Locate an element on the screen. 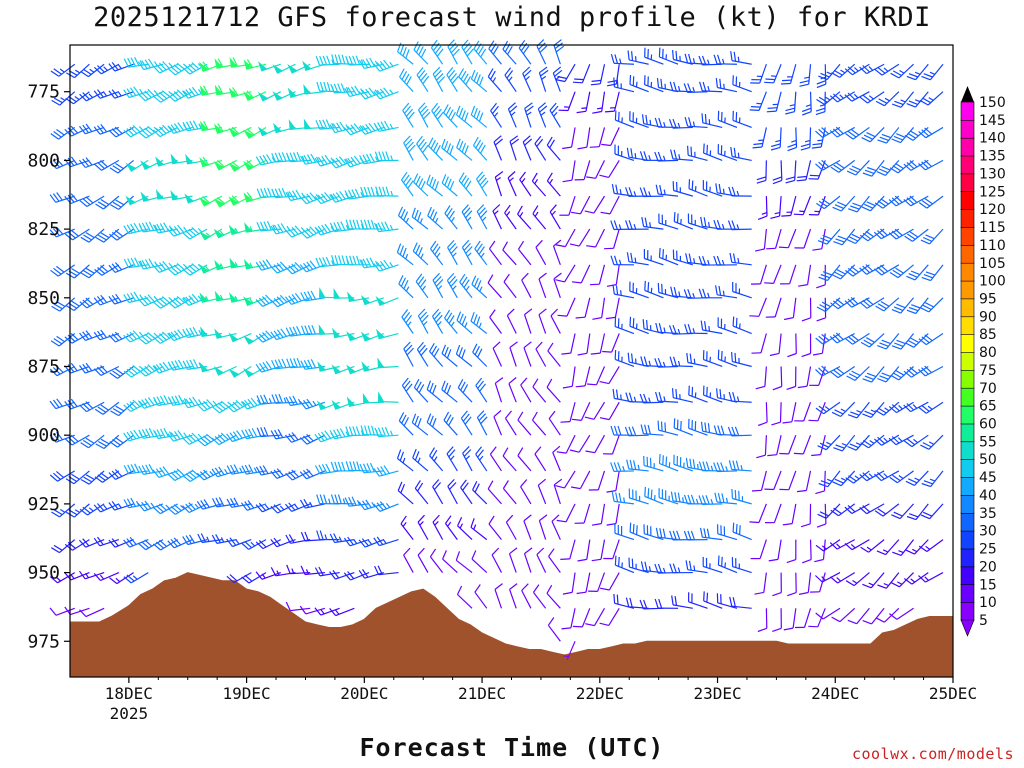  x-axis-label: Forecast Time (UTC) is located at coordinates (512, 747).